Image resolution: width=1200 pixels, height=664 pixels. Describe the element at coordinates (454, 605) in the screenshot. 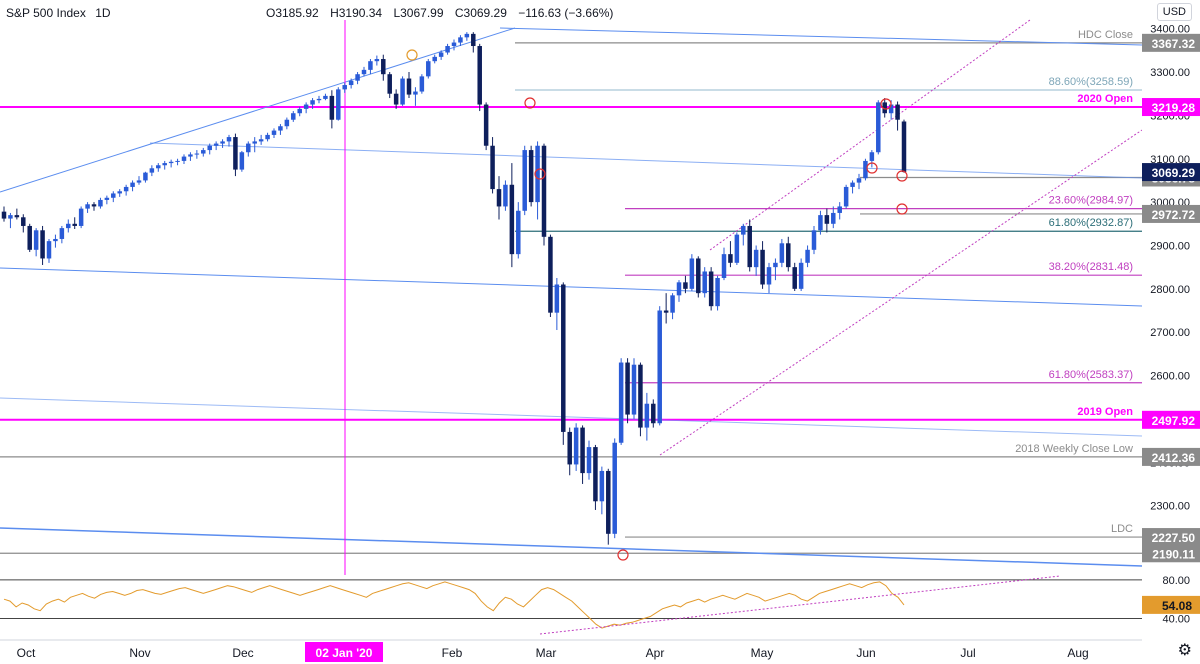

I see `rsi-line` at that location.